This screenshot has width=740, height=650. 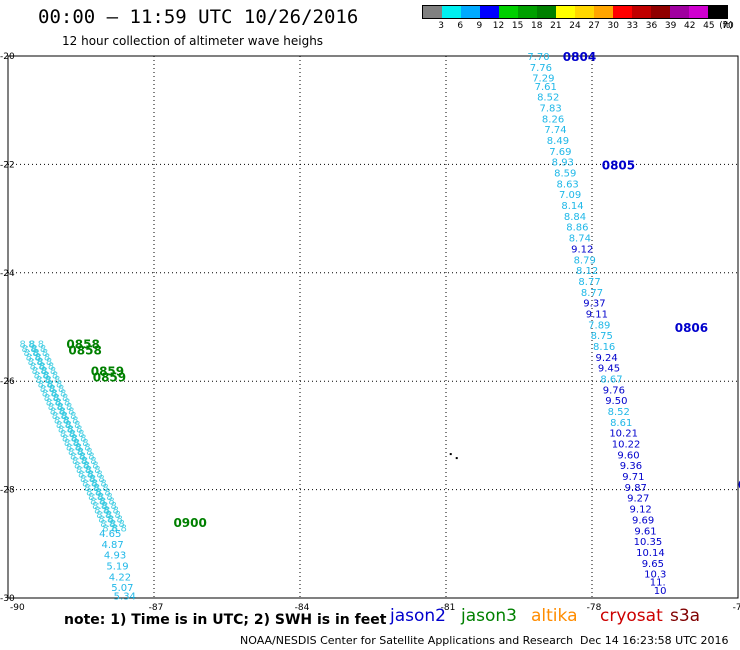 What do you see at coordinates (563, 163) in the screenshot?
I see `data-point-label: 8.93` at bounding box center [563, 163].